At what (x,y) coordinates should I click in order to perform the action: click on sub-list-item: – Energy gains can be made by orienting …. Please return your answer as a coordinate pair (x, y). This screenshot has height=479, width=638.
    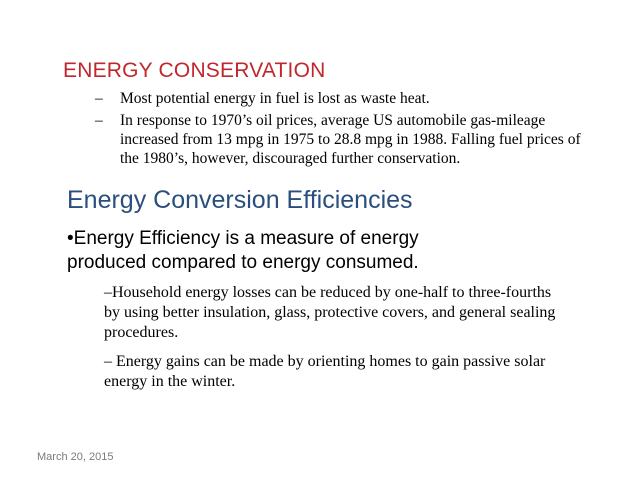
    Looking at the image, I should click on (325, 371).